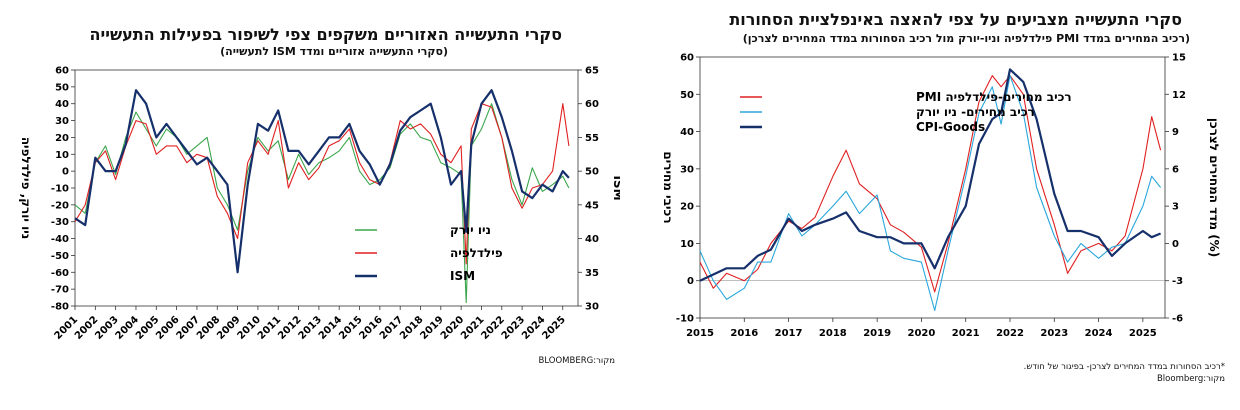 The image size is (1240, 410). Describe the element at coordinates (789, 333) in the screenshot. I see `x-tick-label: 2017` at that location.